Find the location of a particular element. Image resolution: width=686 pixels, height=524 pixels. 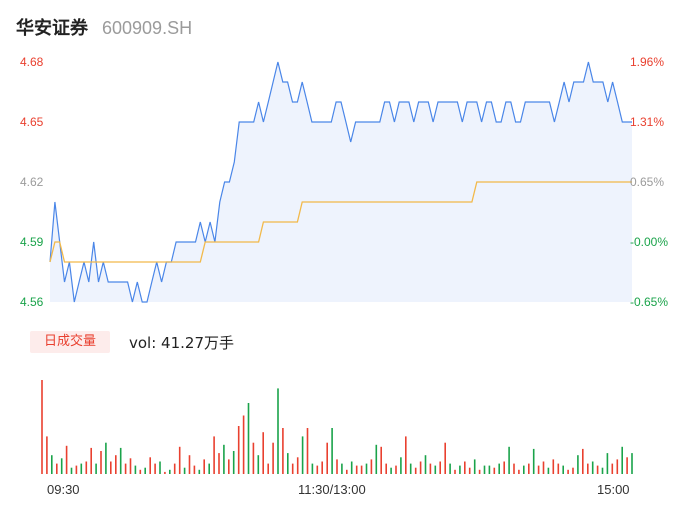

time-tick-open: 09:30 is located at coordinates (63, 489).